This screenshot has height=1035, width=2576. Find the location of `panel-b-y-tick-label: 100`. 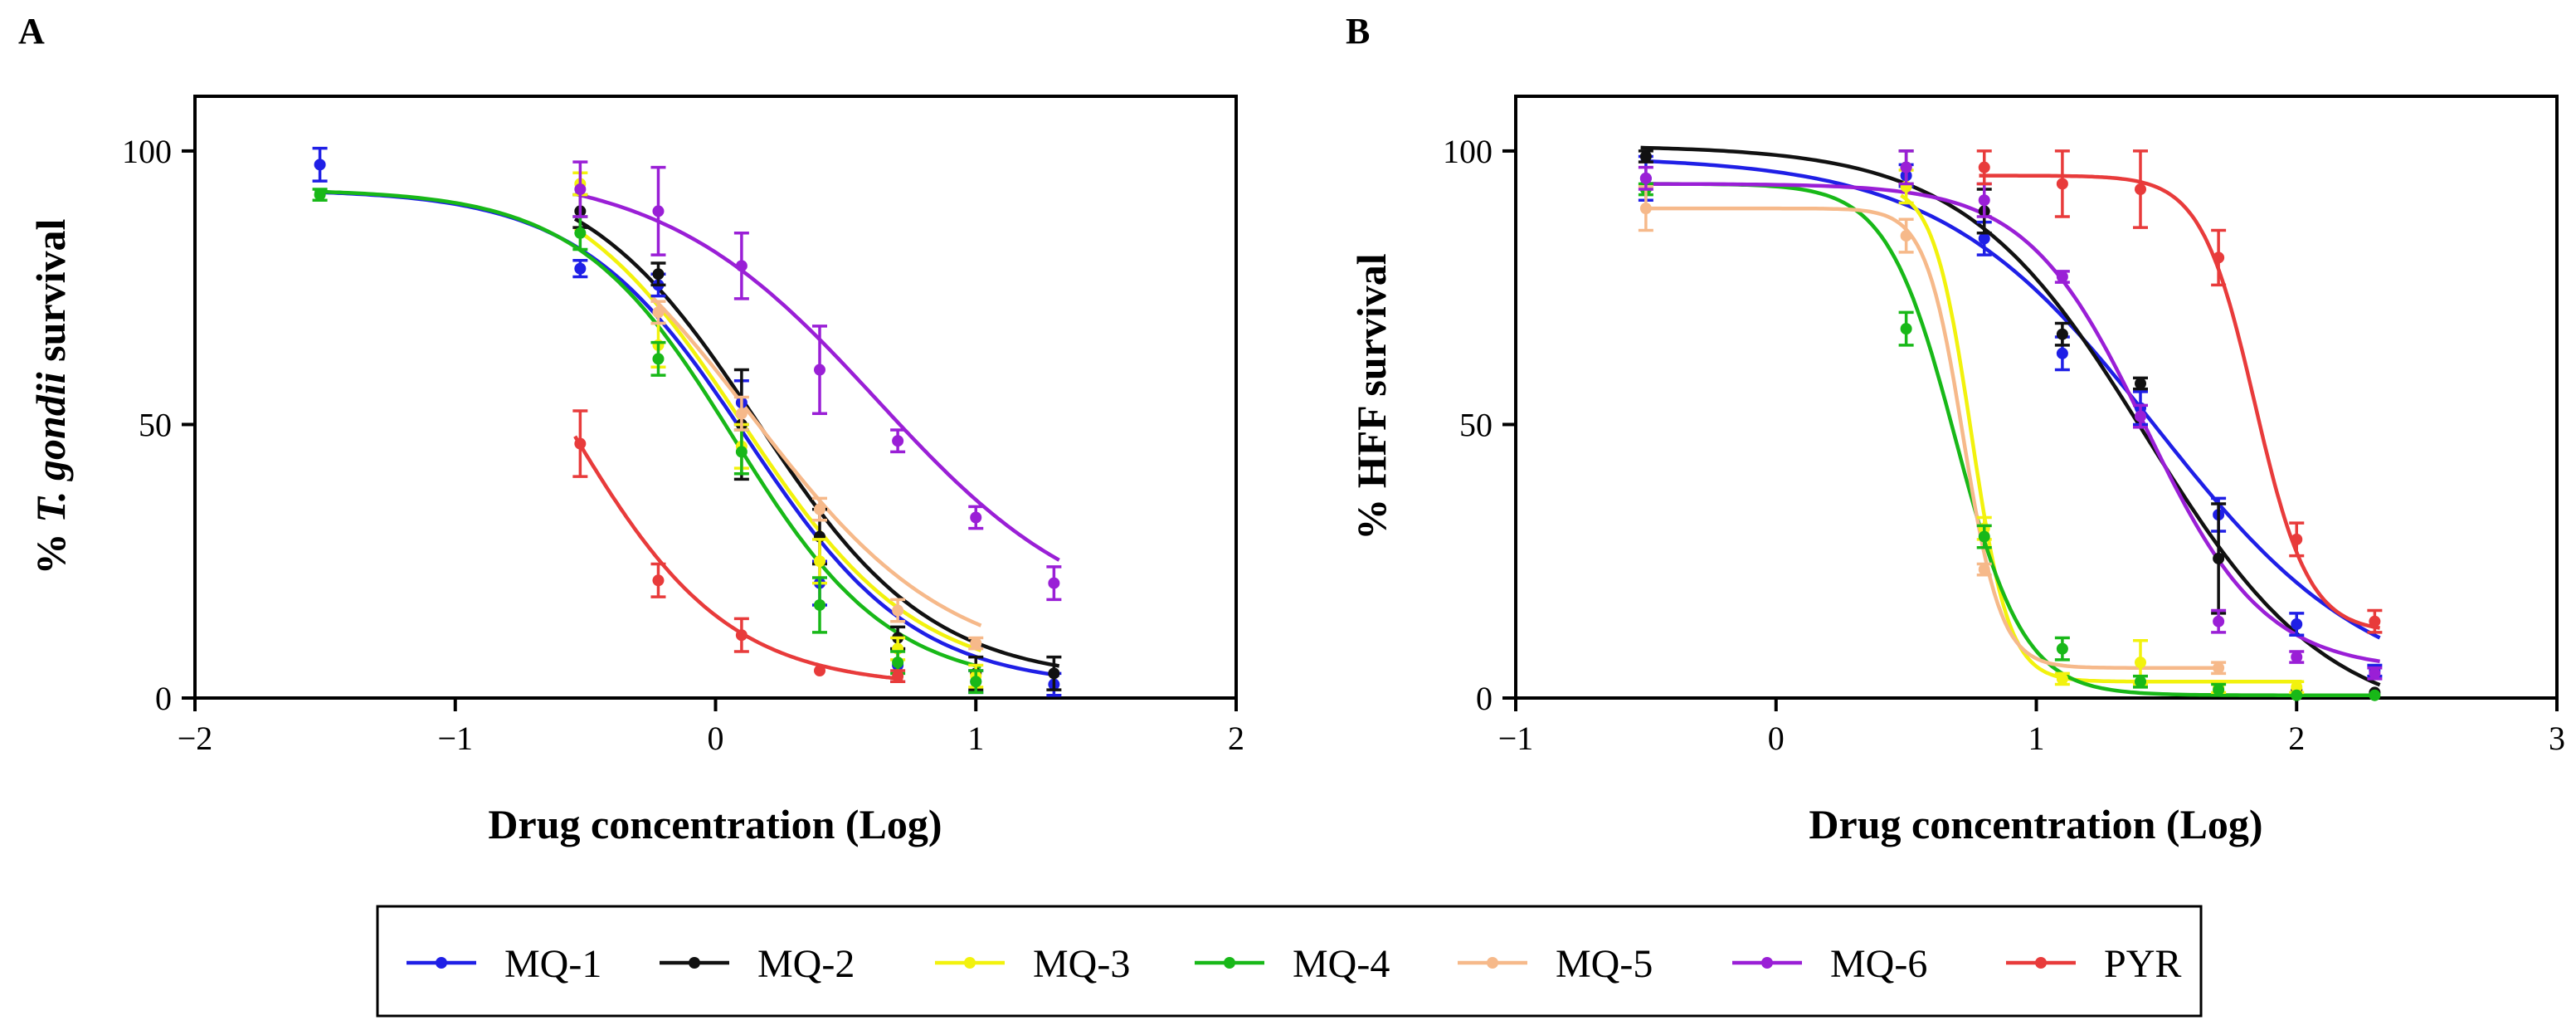

panel-b-y-tick-label: 100 is located at coordinates (1468, 151).